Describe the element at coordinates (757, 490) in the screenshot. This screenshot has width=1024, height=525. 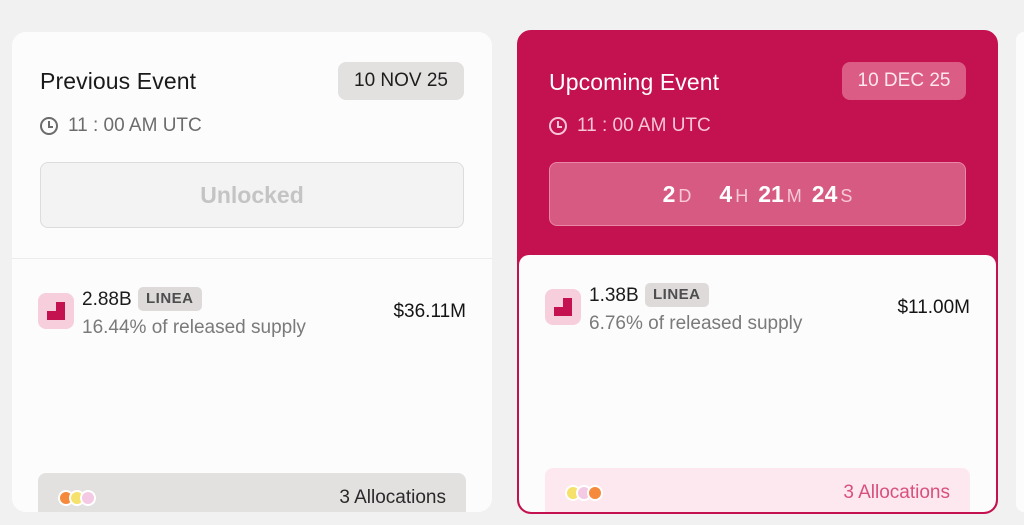
I see `upcoming-allocations-button: 3 Allocations` at that location.